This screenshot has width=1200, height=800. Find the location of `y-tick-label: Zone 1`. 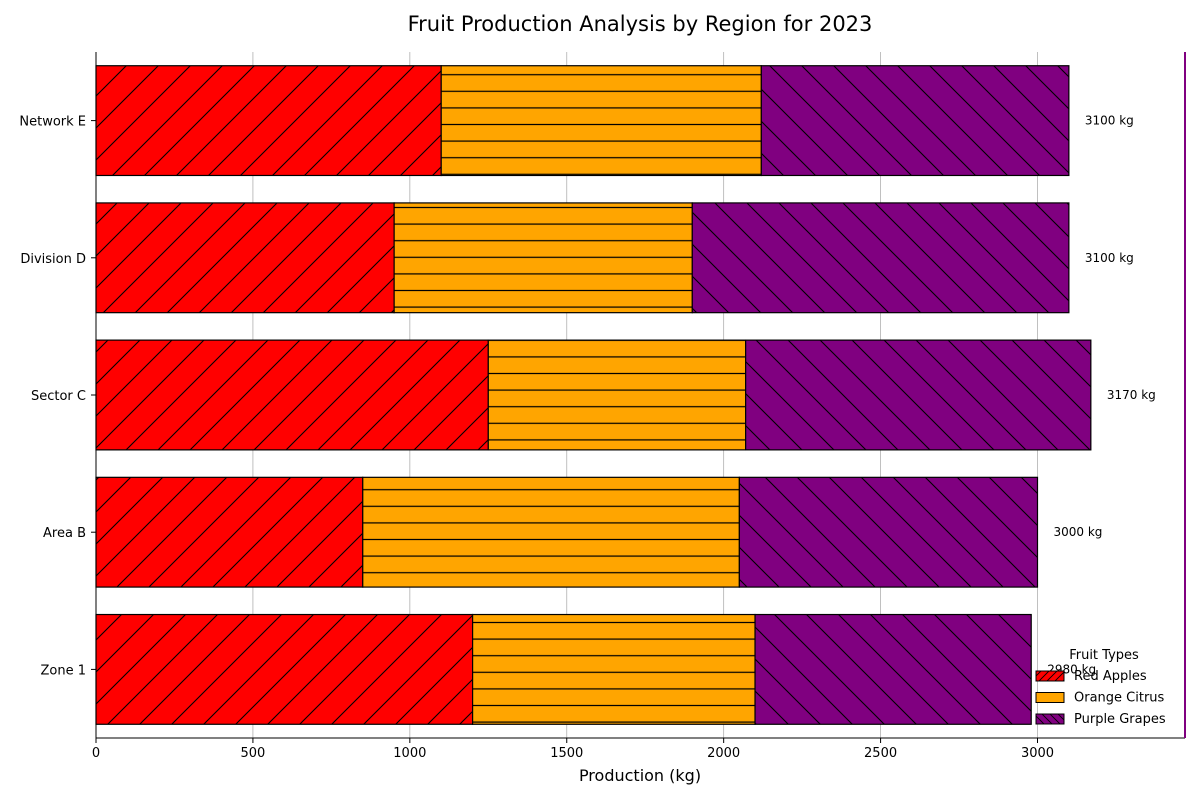

y-tick-label: Zone 1 is located at coordinates (64, 670).